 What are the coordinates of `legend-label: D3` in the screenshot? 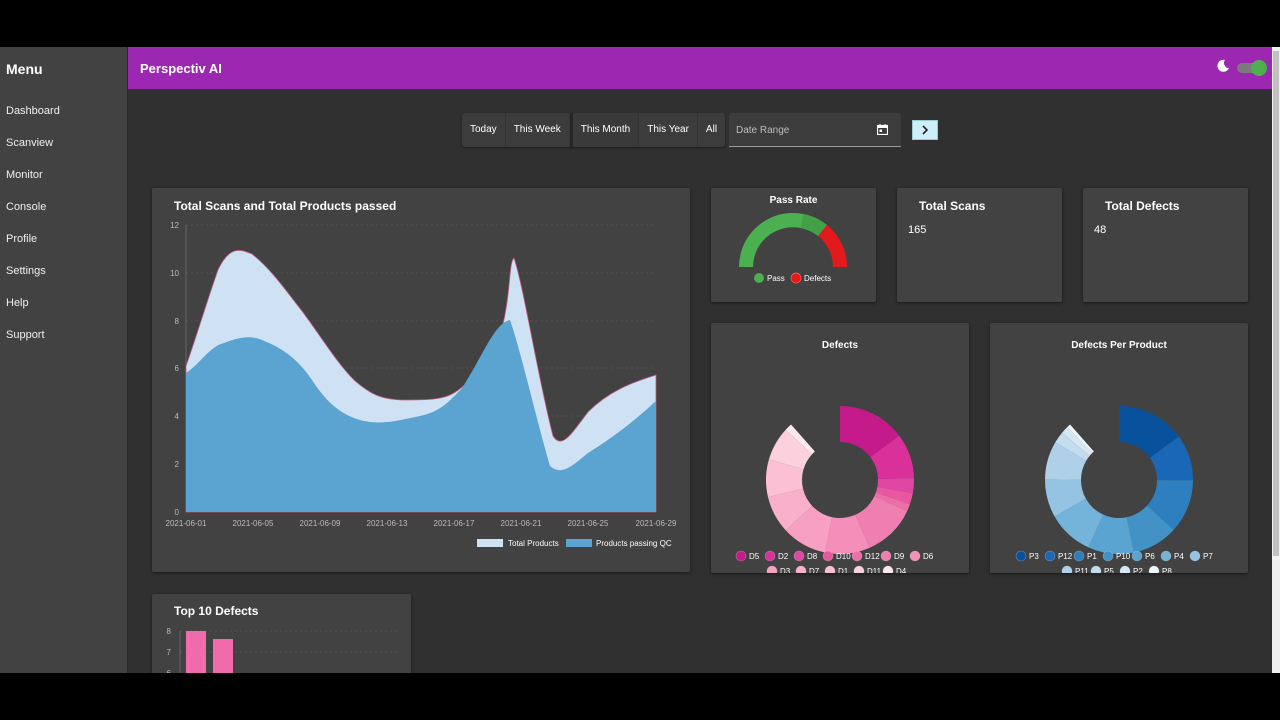 It's located at (785, 570).